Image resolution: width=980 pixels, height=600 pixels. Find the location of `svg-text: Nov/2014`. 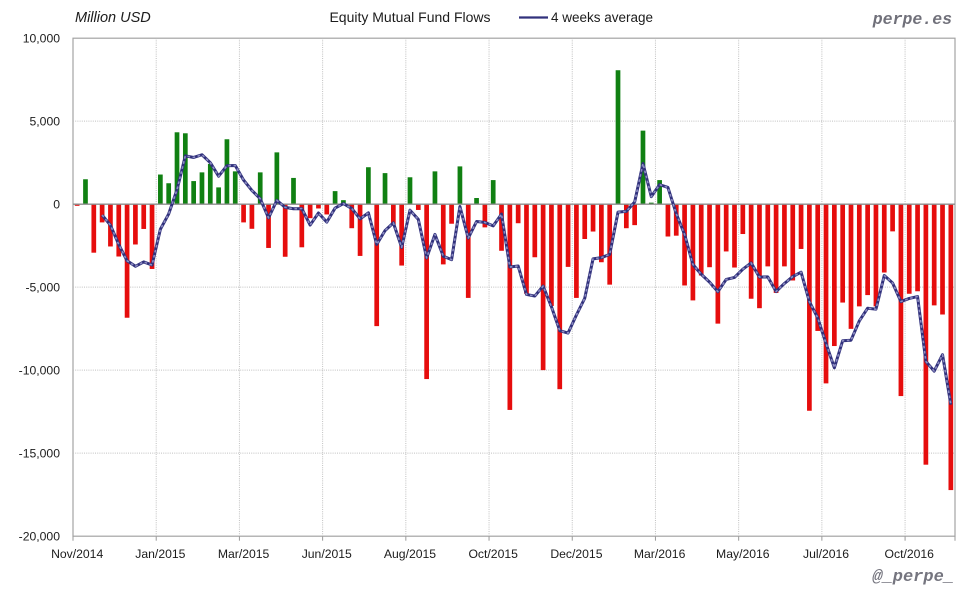

svg-text: Nov/2014 is located at coordinates (77, 554).